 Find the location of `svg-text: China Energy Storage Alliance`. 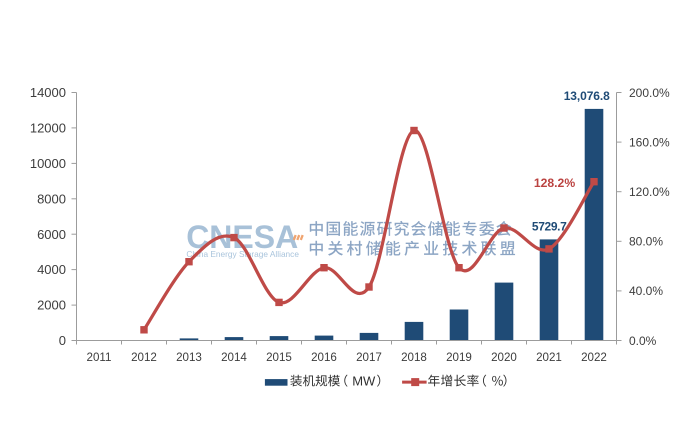

svg-text: China Energy Storage Alliance is located at coordinates (242, 254).